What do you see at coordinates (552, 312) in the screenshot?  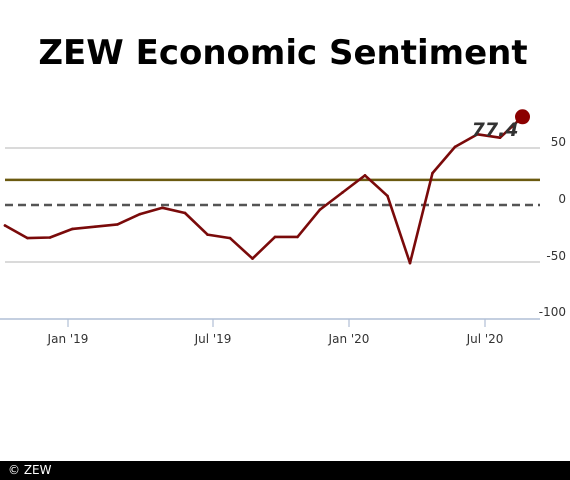 I see `y-tick-label: -100` at bounding box center [552, 312].